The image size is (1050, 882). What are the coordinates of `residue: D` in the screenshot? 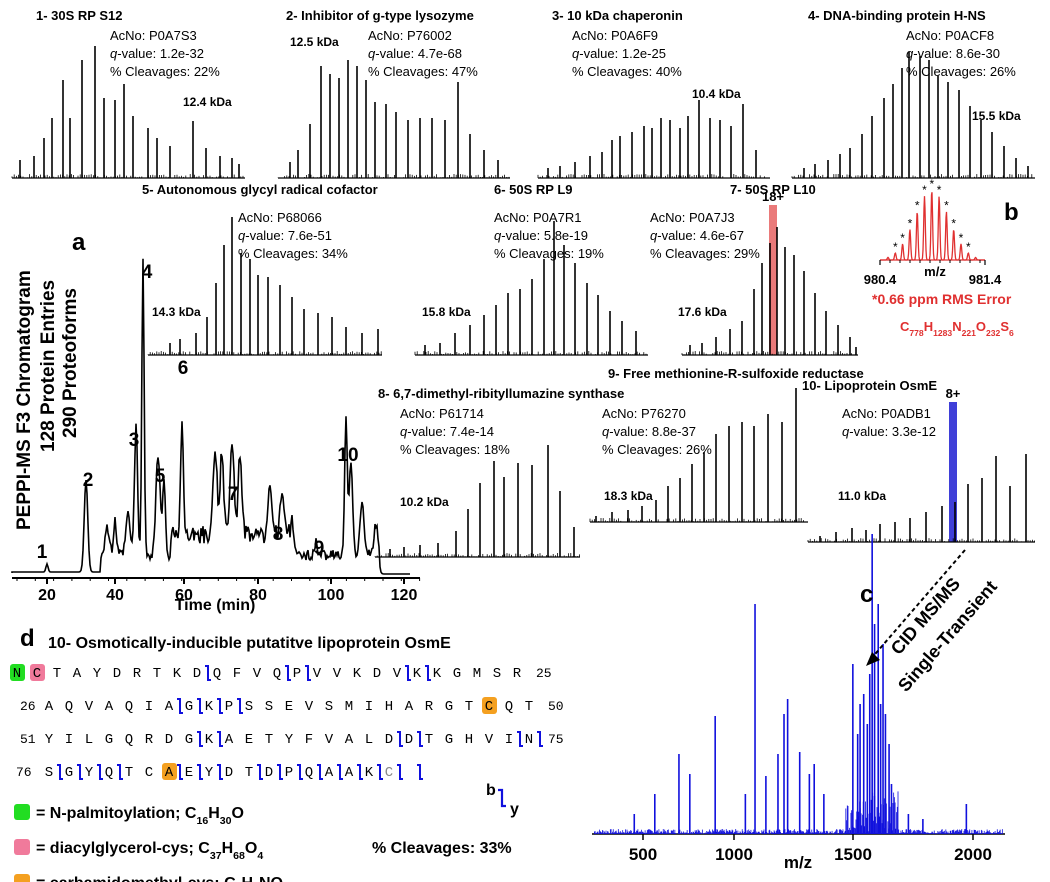 It's located at (169, 740).